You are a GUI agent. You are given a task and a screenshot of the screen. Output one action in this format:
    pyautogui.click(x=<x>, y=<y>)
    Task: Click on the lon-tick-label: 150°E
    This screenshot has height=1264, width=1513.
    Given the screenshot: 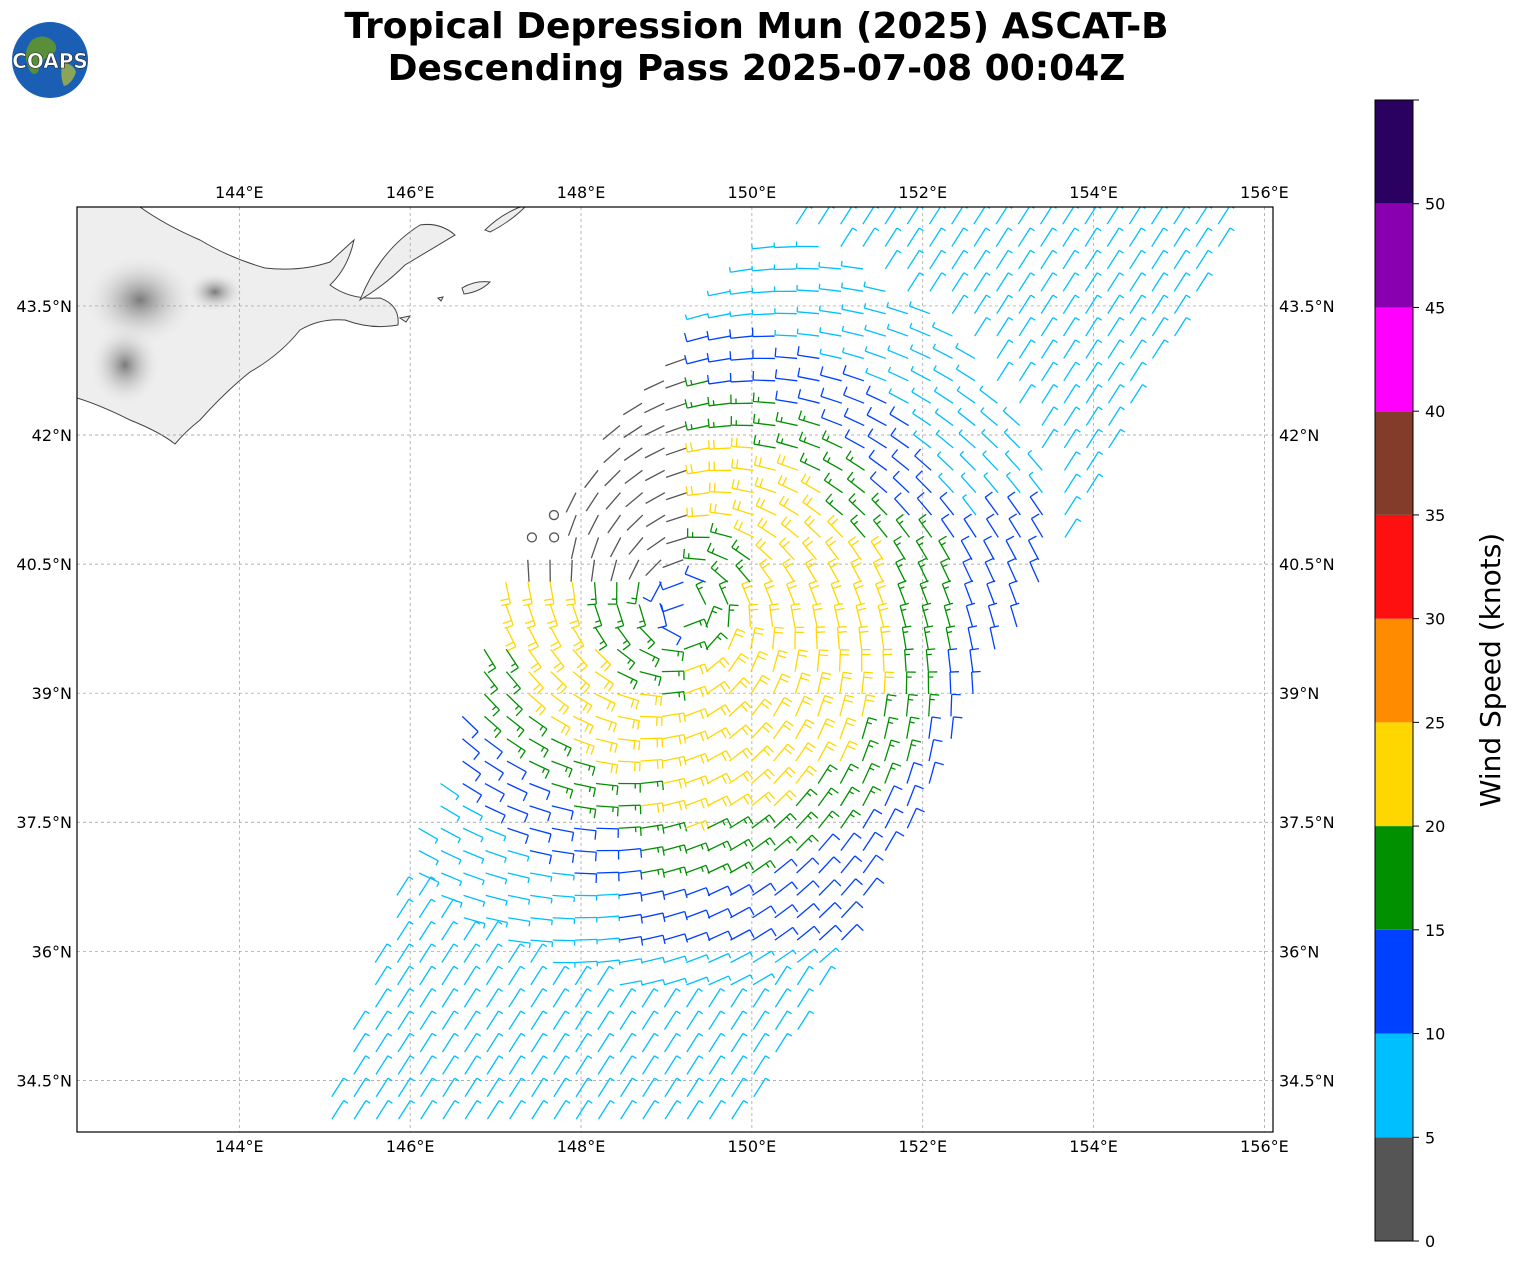 What is the action you would take?
    pyautogui.click(x=752, y=1146)
    